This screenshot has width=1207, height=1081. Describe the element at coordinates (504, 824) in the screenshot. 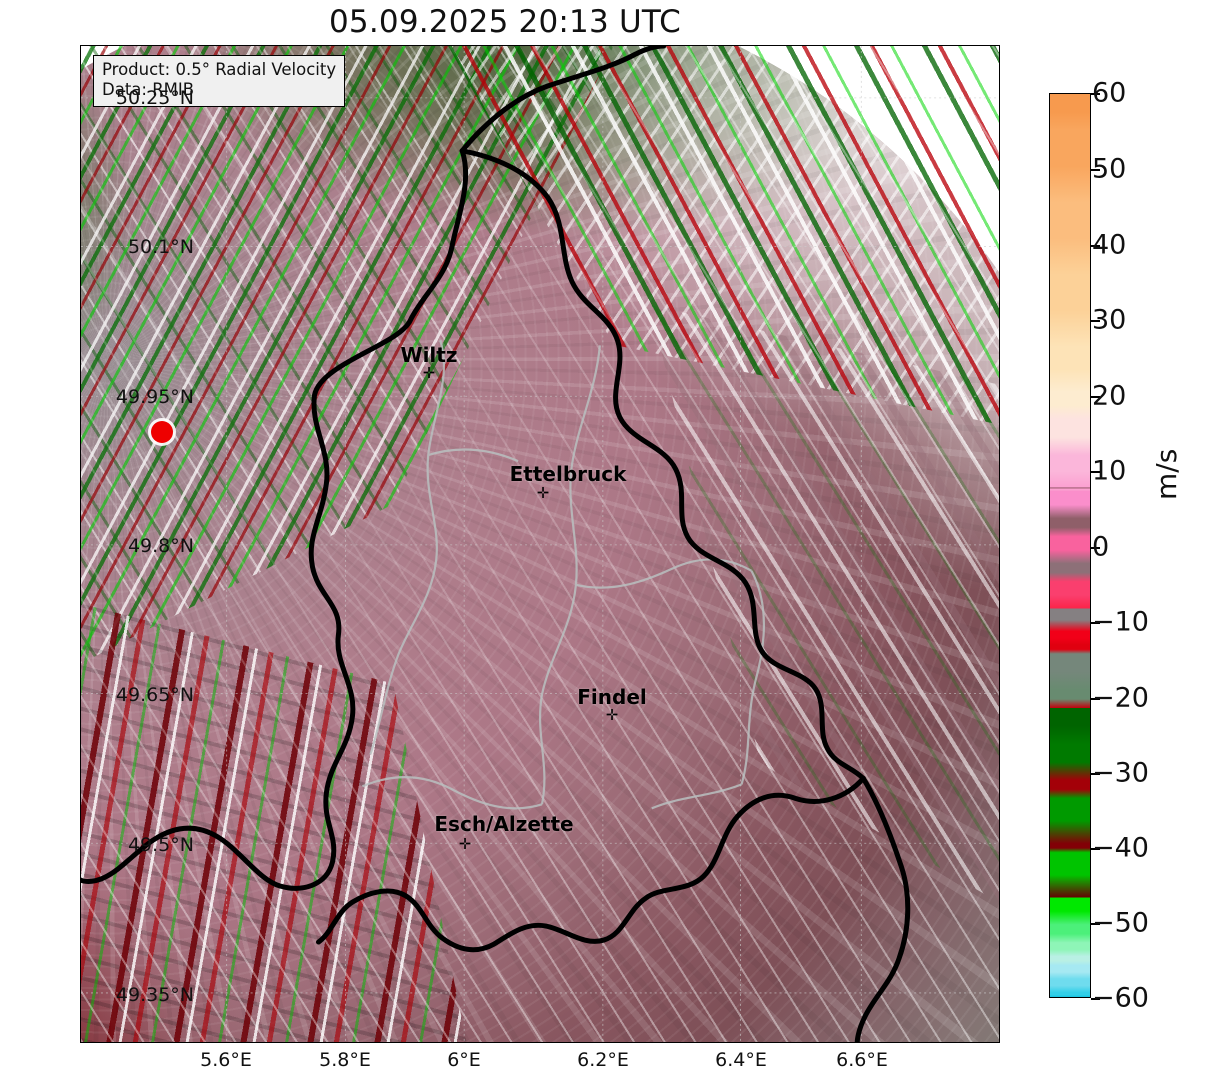

I see `city-label-esch-alzette: Esch/Alzette` at that location.